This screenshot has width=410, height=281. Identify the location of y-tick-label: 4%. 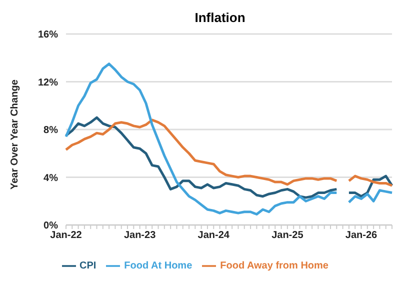
(51, 178).